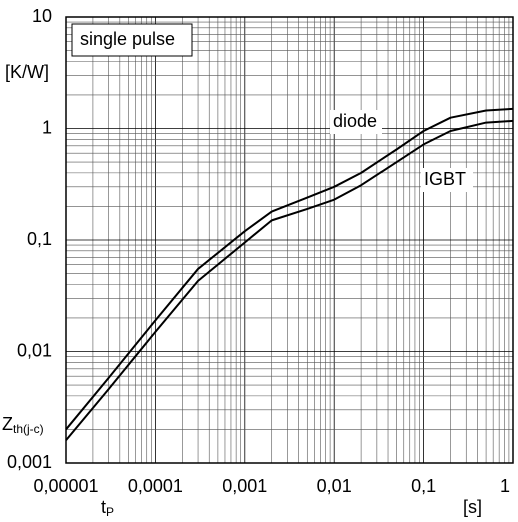 Image resolution: width=518 pixels, height=522 pixels. What do you see at coordinates (505, 486) in the screenshot?
I see `x-tick-label: 1` at bounding box center [505, 486].